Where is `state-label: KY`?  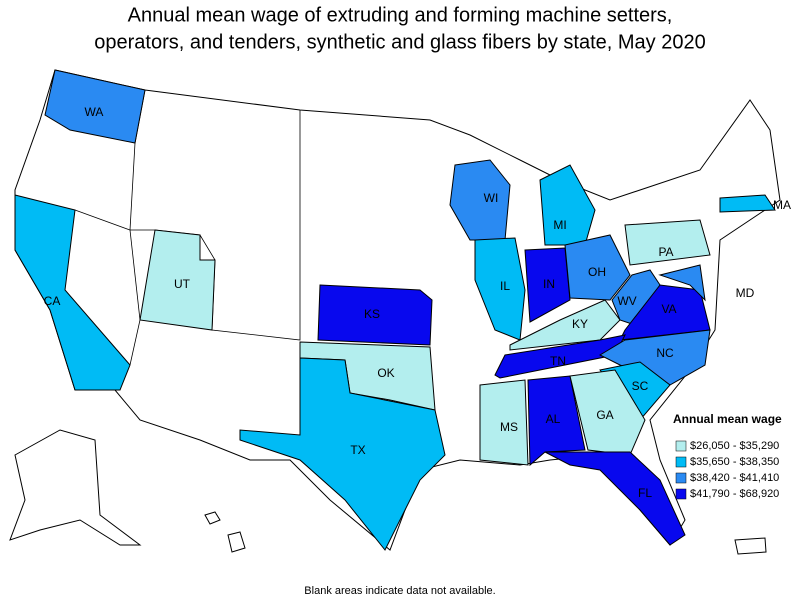
state-label: KY is located at coordinates (580, 324).